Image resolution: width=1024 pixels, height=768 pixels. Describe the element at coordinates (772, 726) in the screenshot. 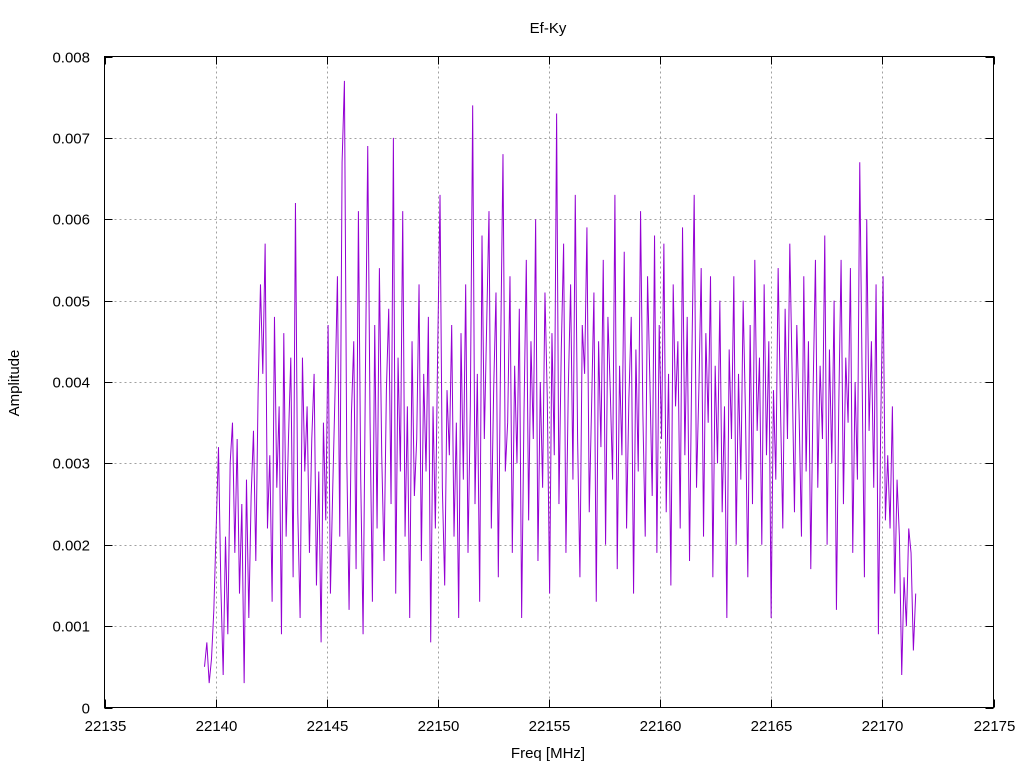

I see `x-tick-label: 22165` at that location.